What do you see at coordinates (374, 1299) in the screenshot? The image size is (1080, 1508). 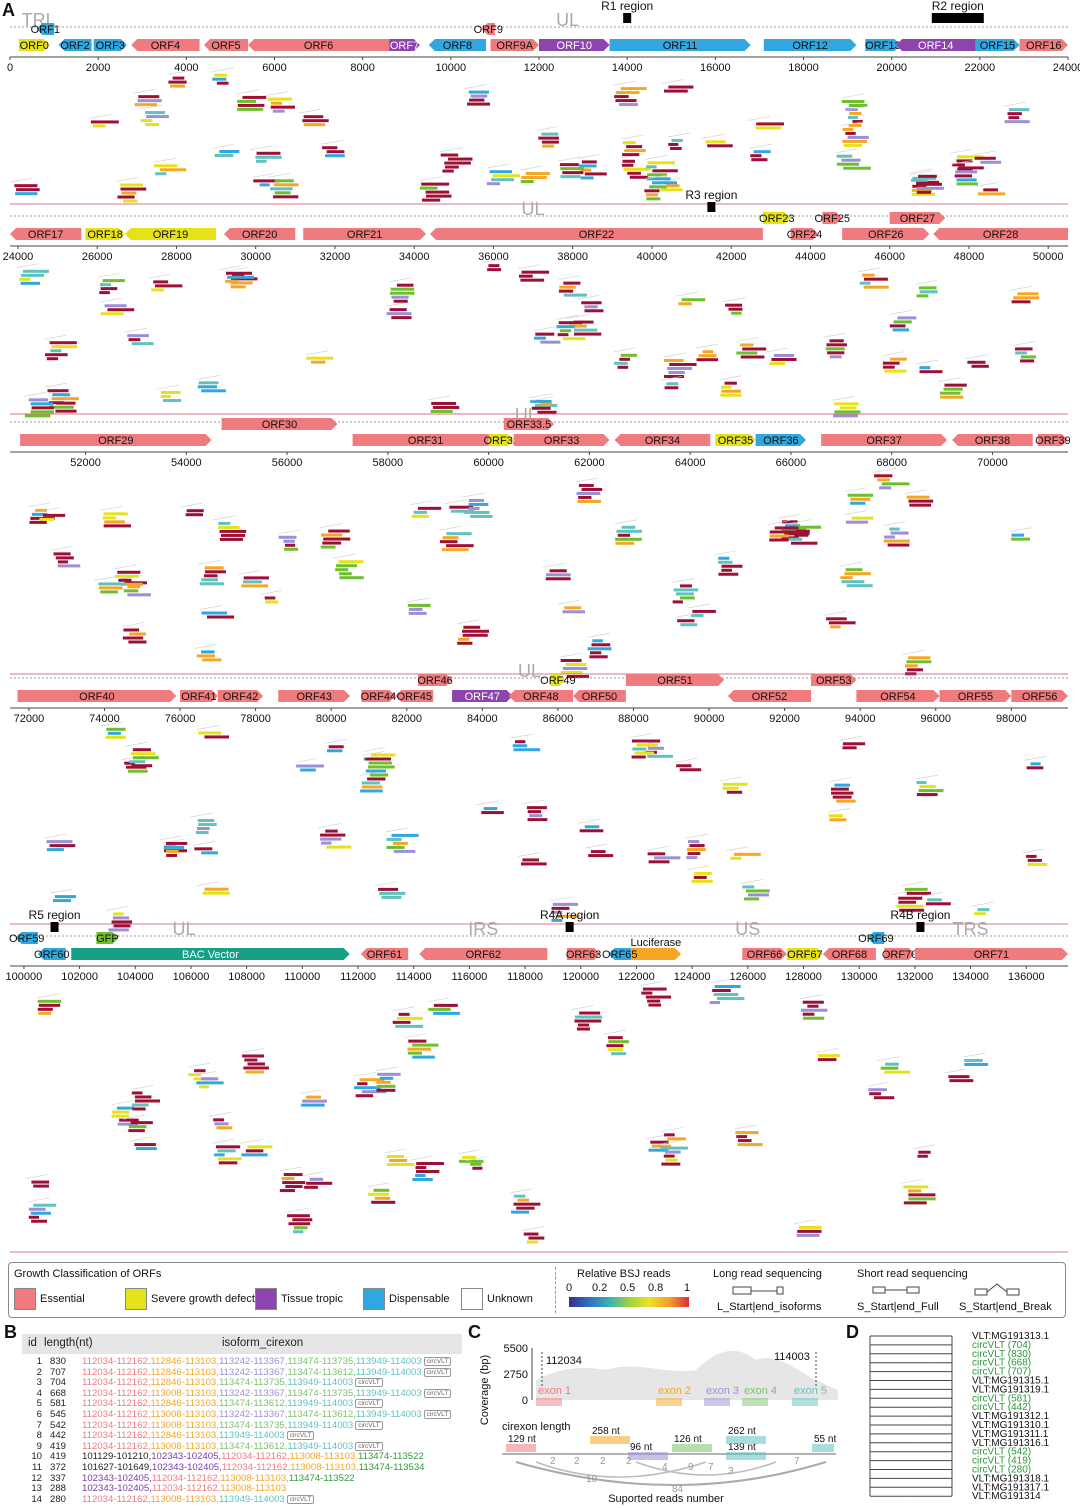 I see `legend-swatch-dispensable` at bounding box center [374, 1299].